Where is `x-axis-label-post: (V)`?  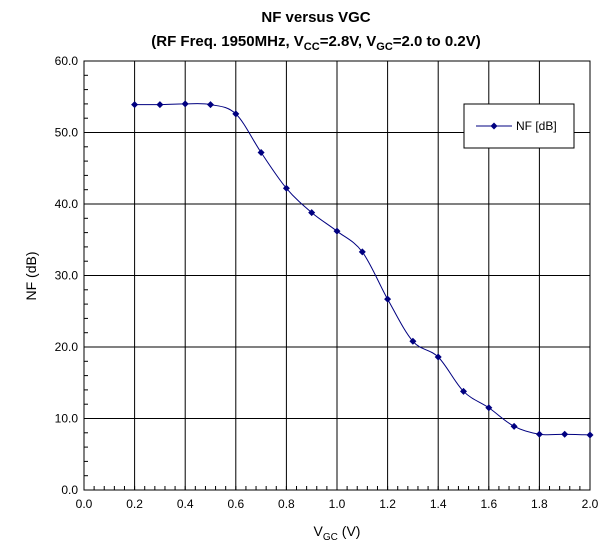
x-axis-label-post: (V) is located at coordinates (349, 531).